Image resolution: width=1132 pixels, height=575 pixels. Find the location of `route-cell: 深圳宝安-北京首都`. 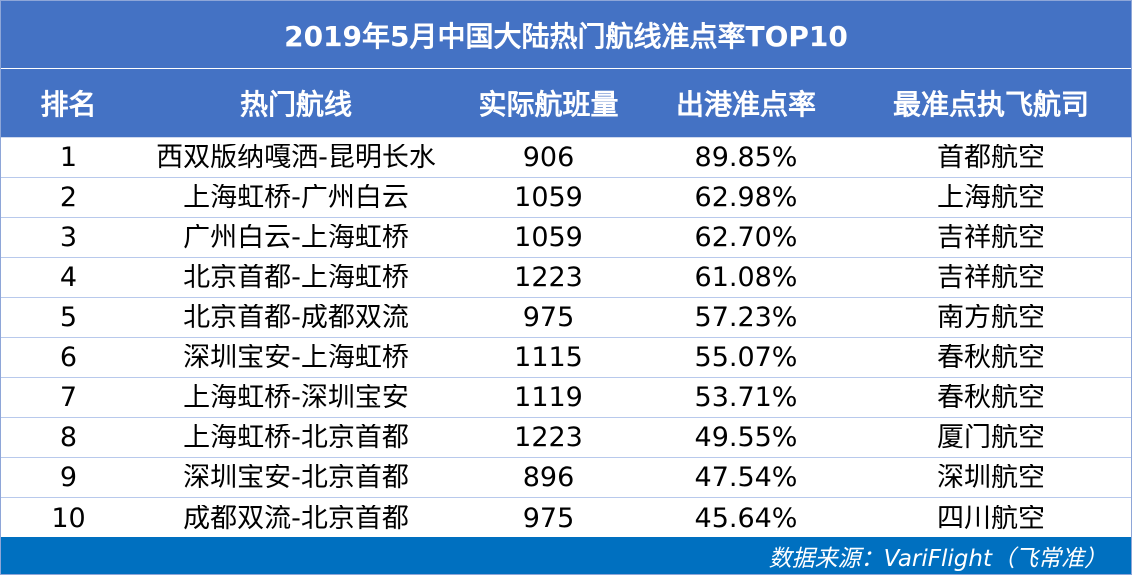

route-cell: 深圳宝安-北京首都 is located at coordinates (296, 477).